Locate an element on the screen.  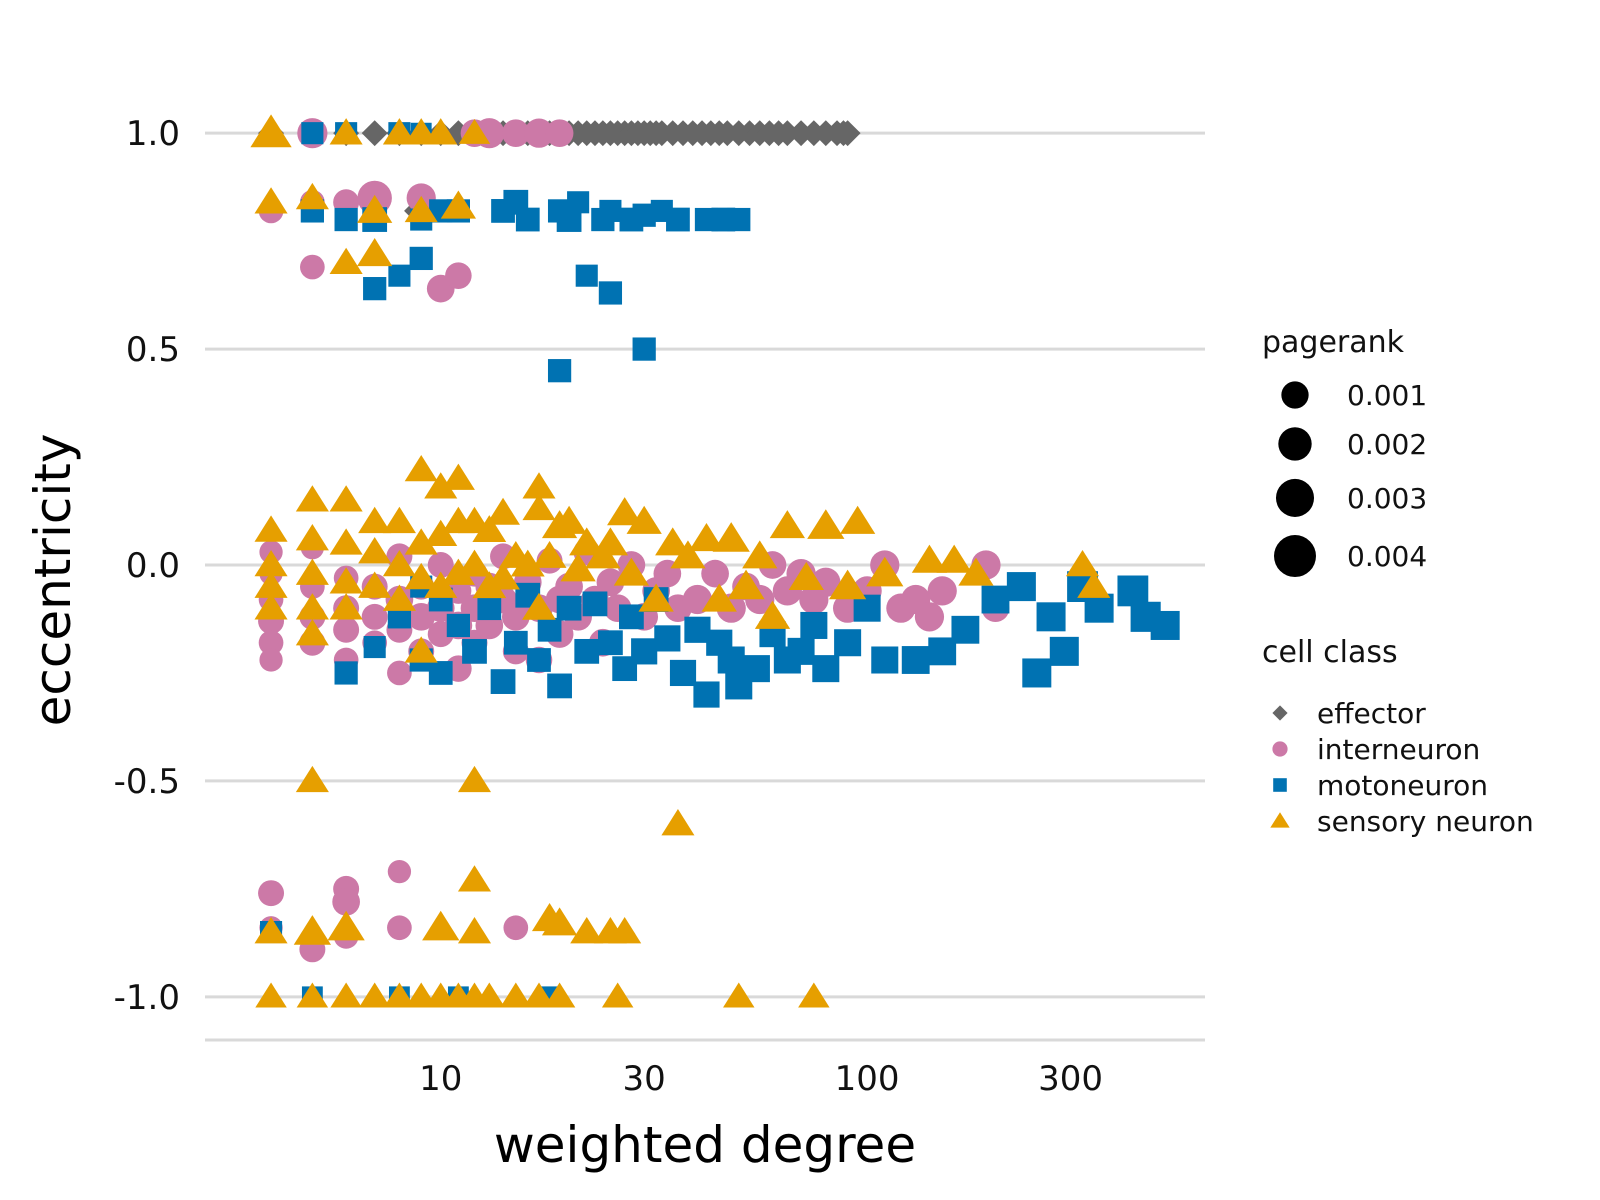
size-legend-entries: 0.001 0.002 0.003 0.004 is located at coordinates (1350, 478).